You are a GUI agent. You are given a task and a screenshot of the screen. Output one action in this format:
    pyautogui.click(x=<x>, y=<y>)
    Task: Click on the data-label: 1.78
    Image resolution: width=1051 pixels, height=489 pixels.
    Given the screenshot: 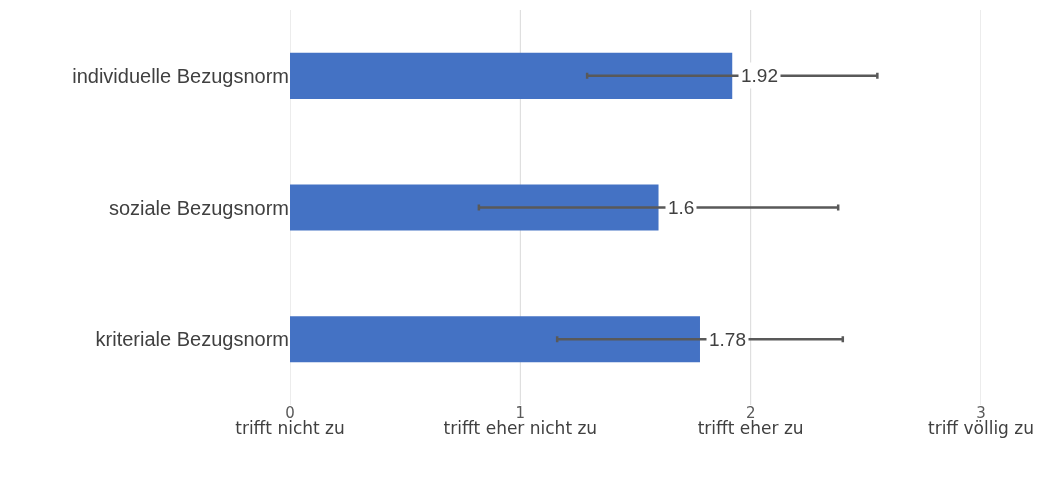 What is the action you would take?
    pyautogui.click(x=727, y=339)
    